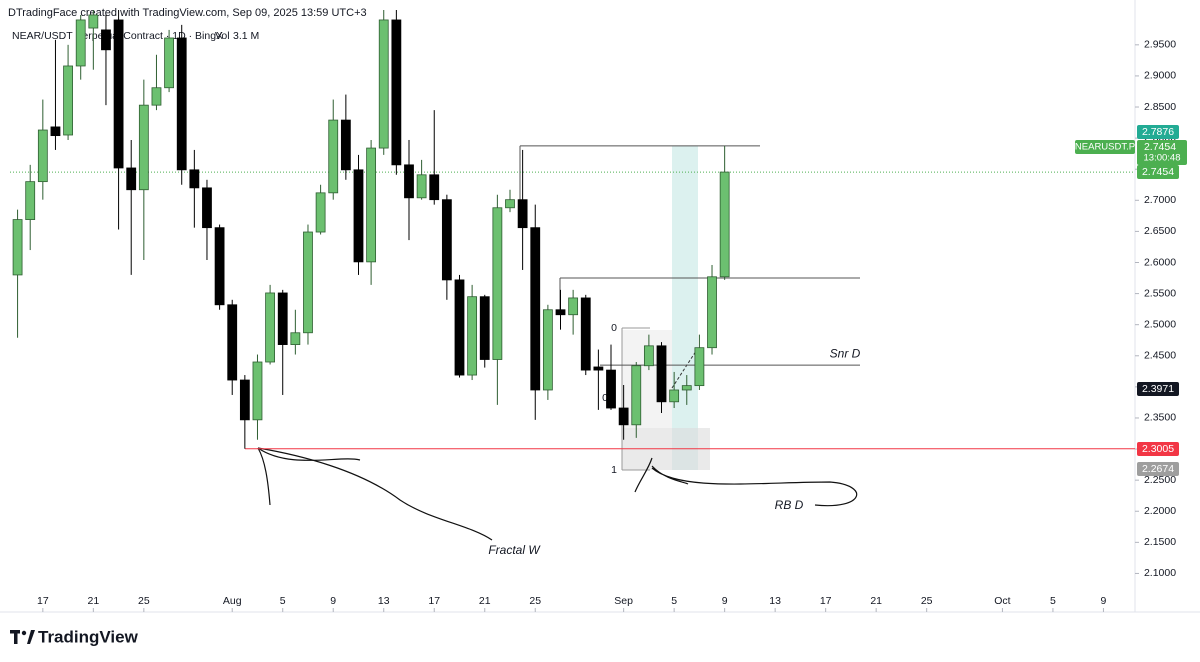  I want to click on logo-icon, so click(22, 637).